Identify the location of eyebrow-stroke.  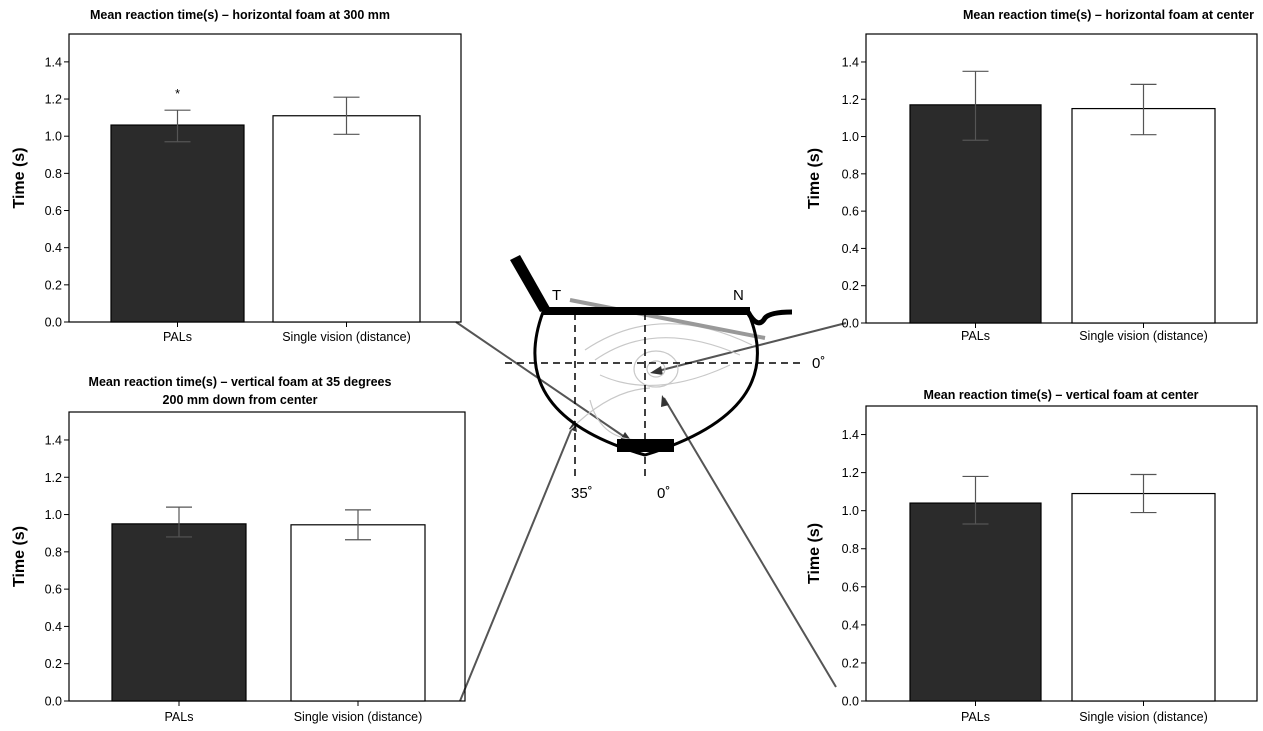
(667, 319).